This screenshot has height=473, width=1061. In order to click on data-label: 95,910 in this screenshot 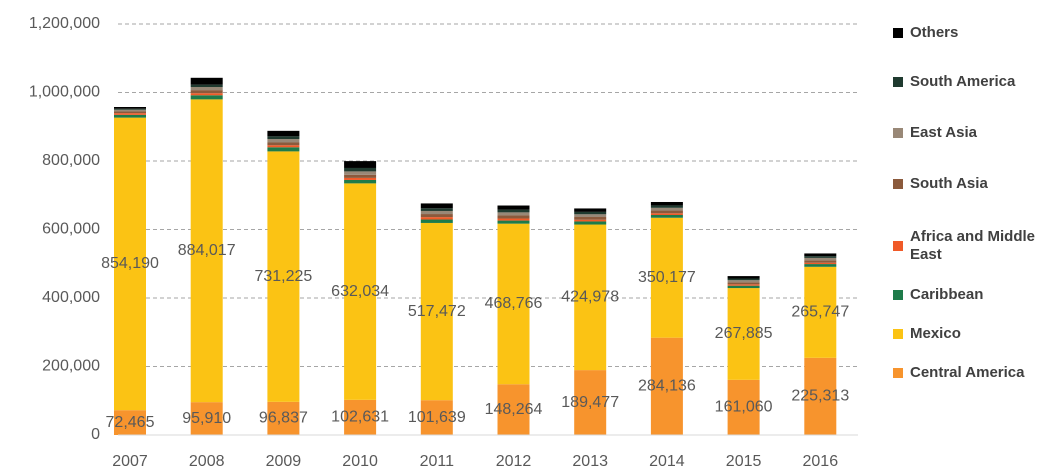, I will do `click(206, 418)`.